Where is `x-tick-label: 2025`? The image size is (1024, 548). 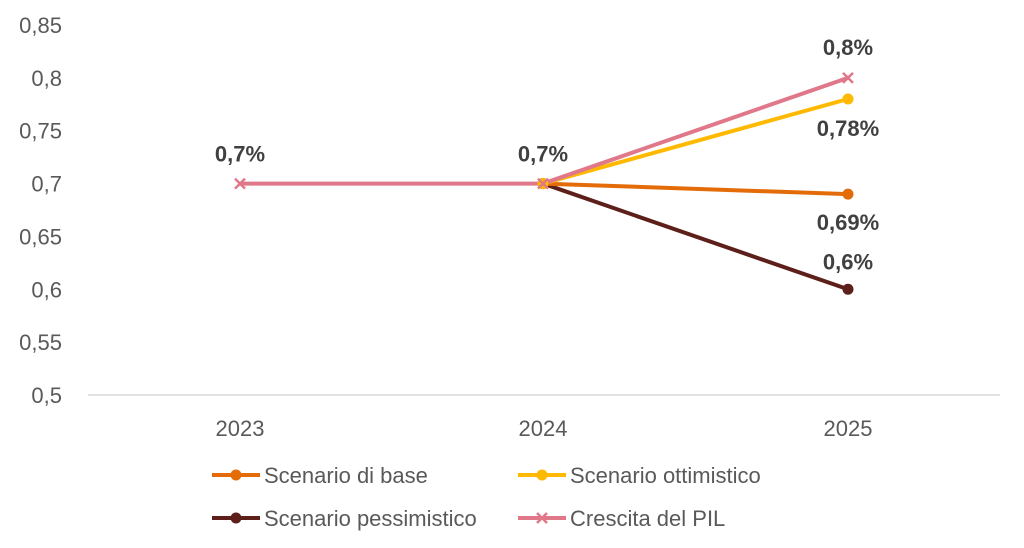
x-tick-label: 2025 is located at coordinates (848, 428).